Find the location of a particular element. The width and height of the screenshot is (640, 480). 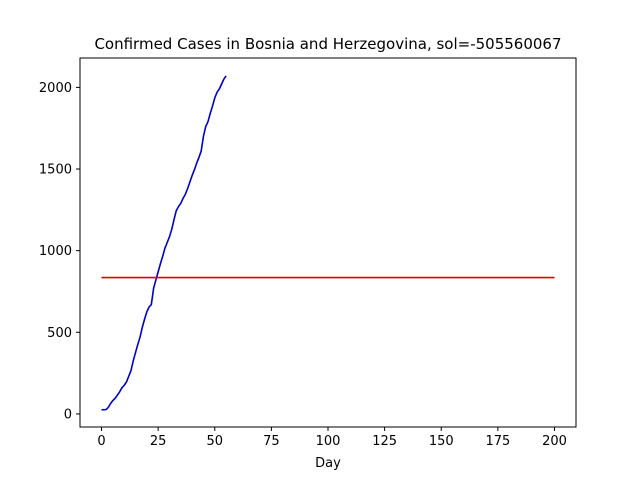

x-axis: 0 25 50 75 100 125 150 175 200 is located at coordinates (332, 438).